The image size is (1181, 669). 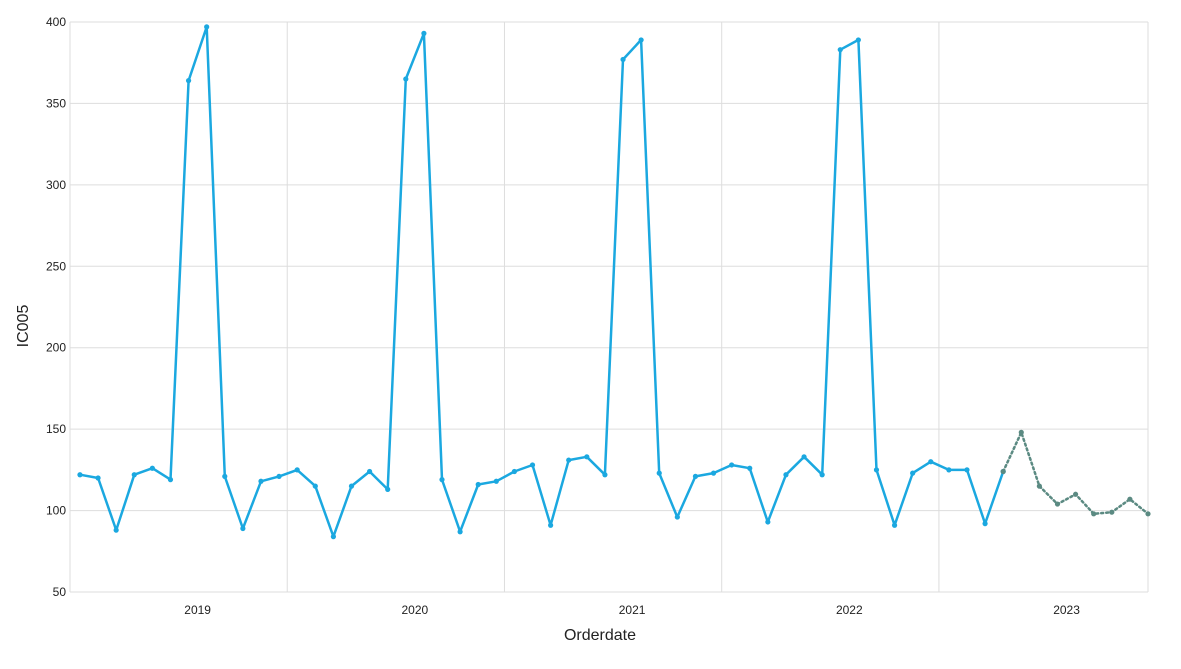 What do you see at coordinates (56, 429) in the screenshot?
I see `y-tick-label: 150` at bounding box center [56, 429].